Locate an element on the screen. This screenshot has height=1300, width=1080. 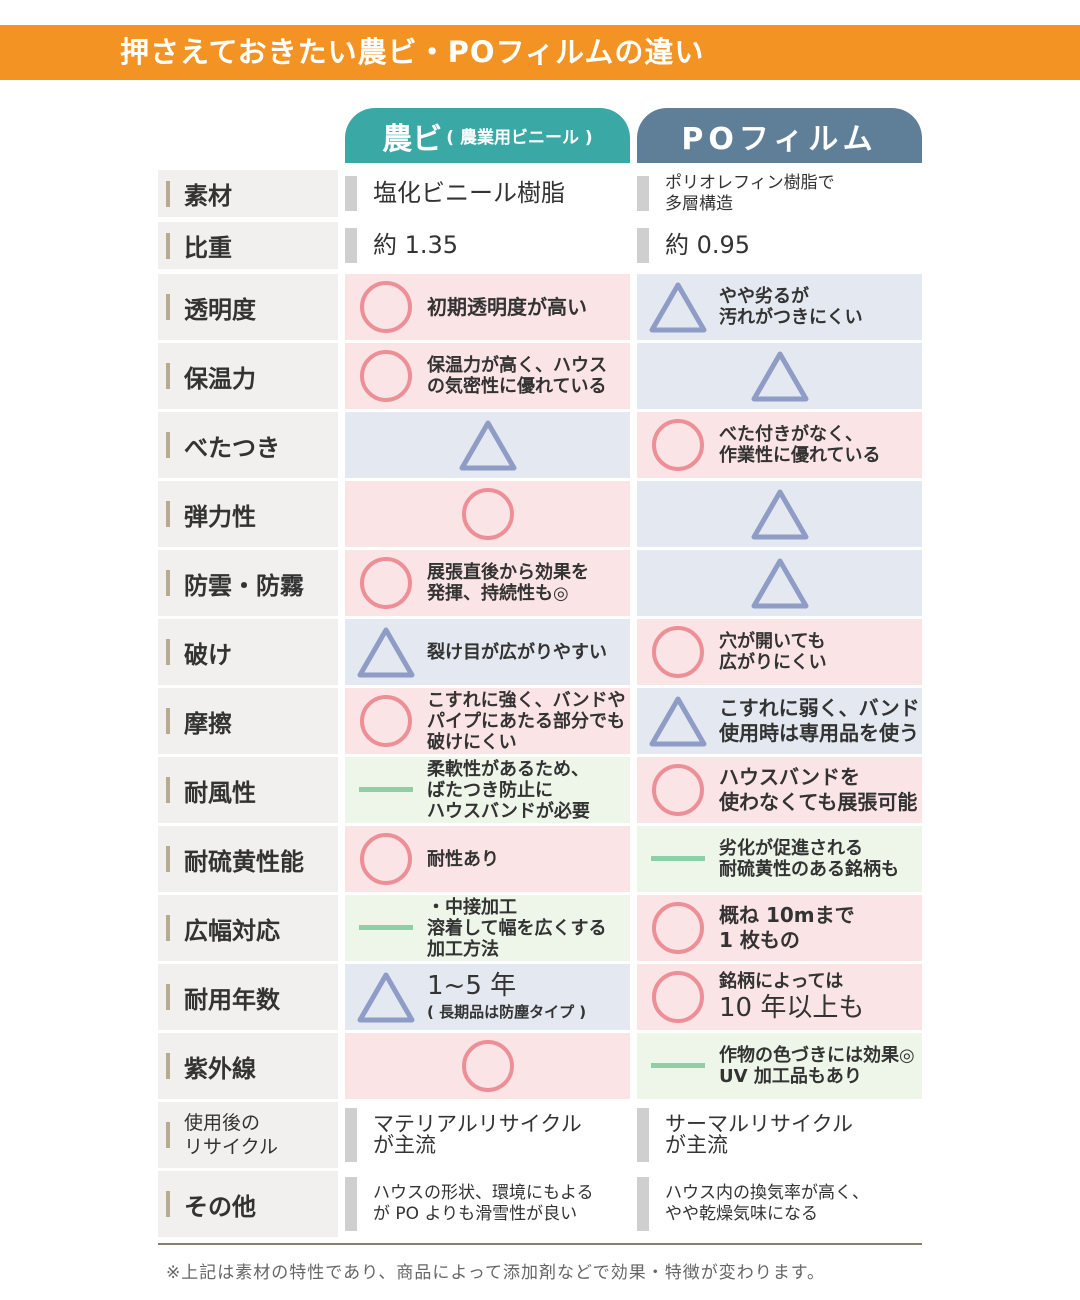
cell-text-main: こすれに強く、バンドや パイプにあたる部分でも 破けにくい is located at coordinates (526, 721).